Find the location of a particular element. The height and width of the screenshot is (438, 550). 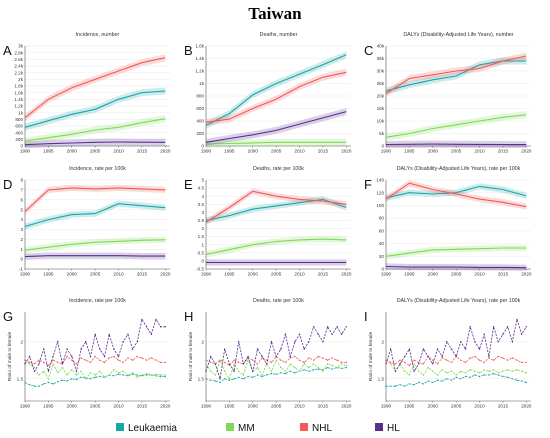

legend-label: MM is located at coordinates (246, 428).